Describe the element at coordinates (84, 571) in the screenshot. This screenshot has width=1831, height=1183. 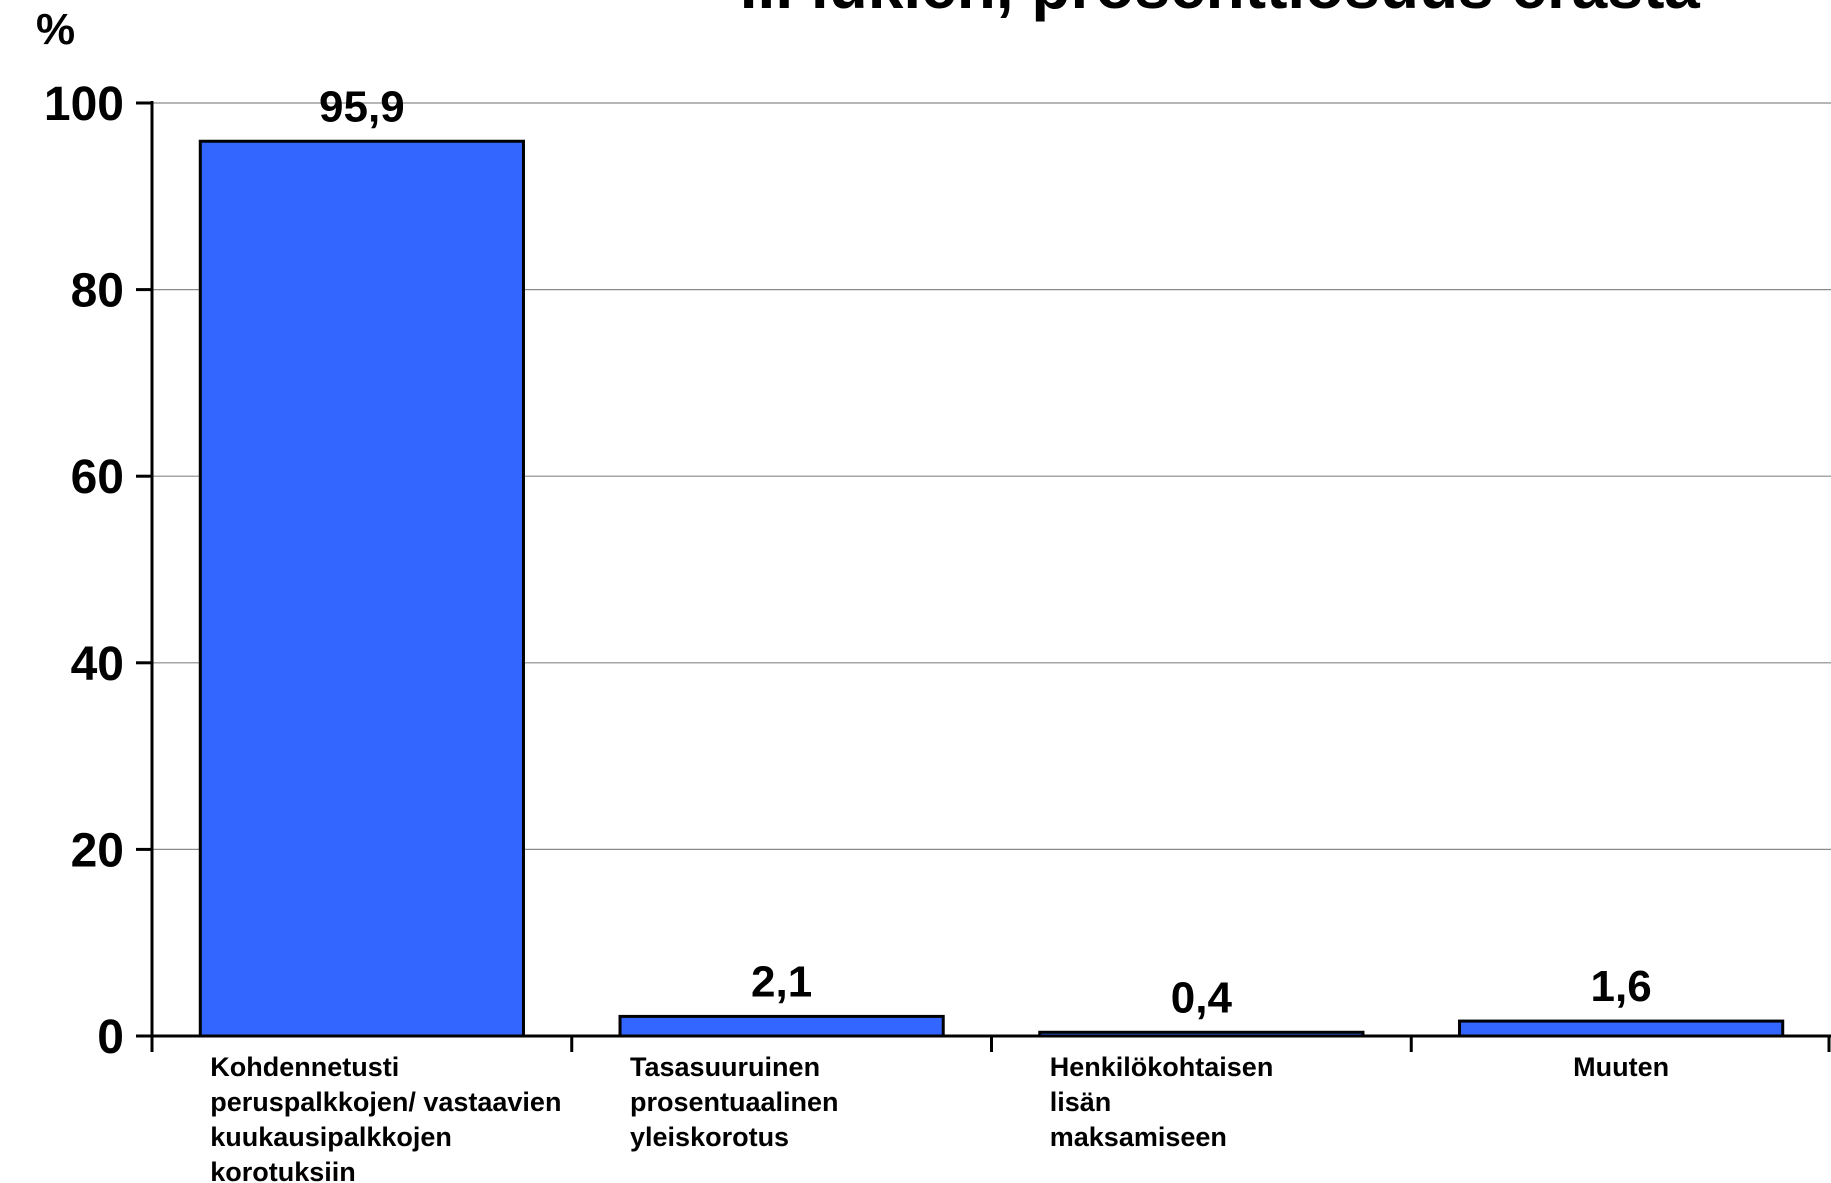
I see `y-axis-tick-labels: 0 20 40 60 80 100` at that location.